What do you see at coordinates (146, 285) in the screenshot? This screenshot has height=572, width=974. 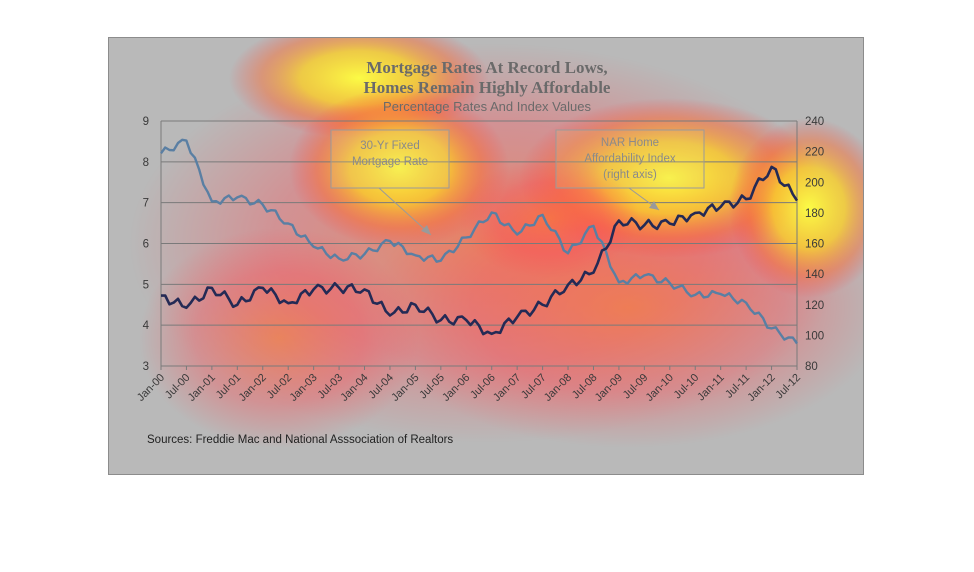 I see `left-tick-label: 5` at bounding box center [146, 285].